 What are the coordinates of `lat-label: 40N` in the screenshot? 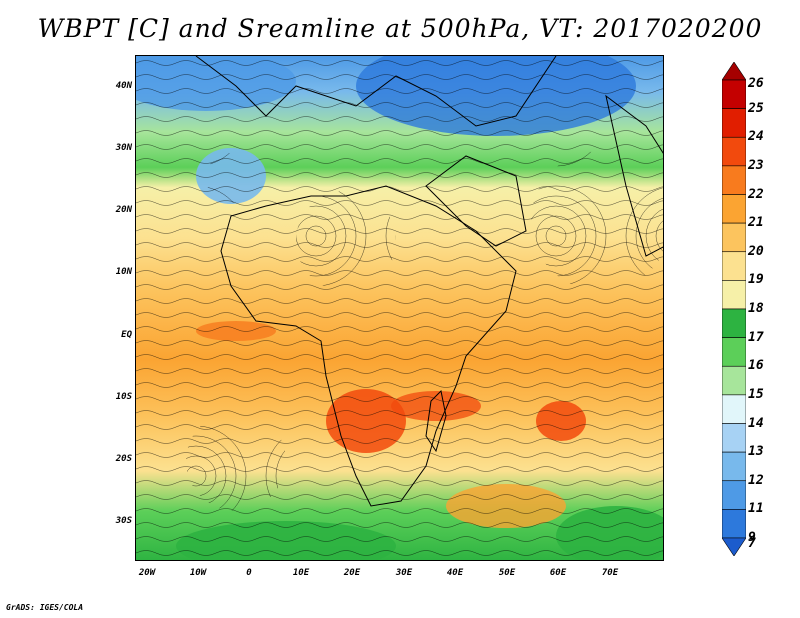 It's located at (123, 86).